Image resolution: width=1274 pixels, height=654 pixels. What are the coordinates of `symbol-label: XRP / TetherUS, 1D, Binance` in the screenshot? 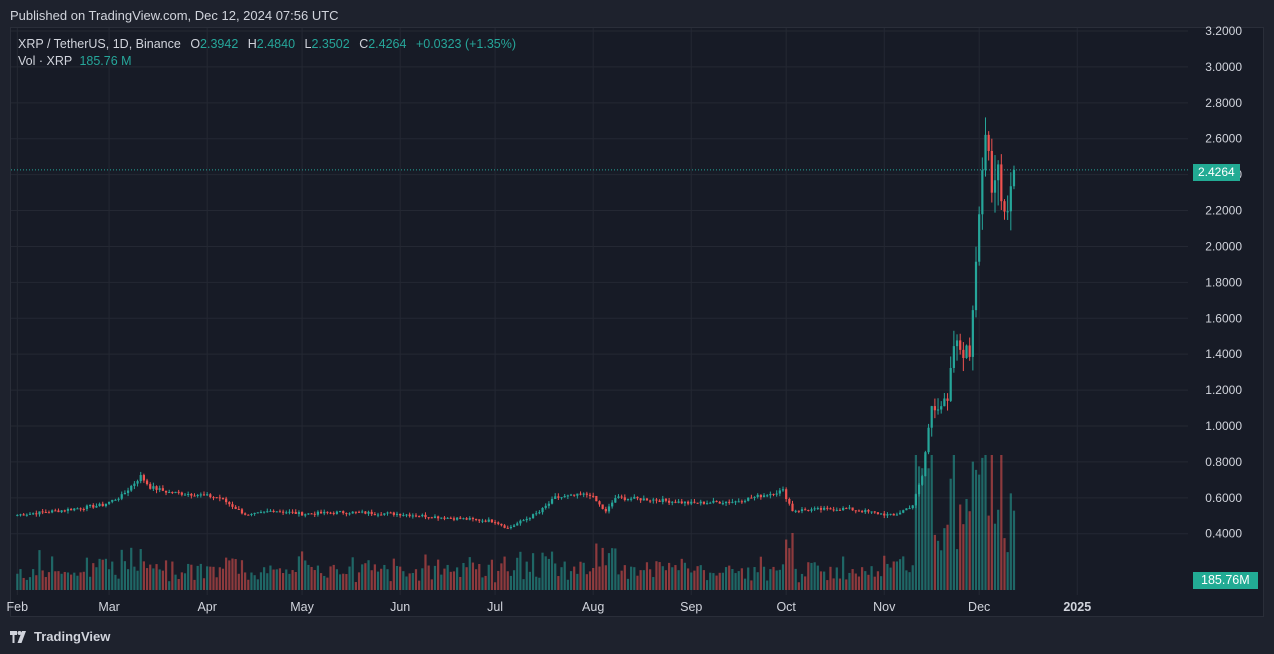 It's located at (99, 44).